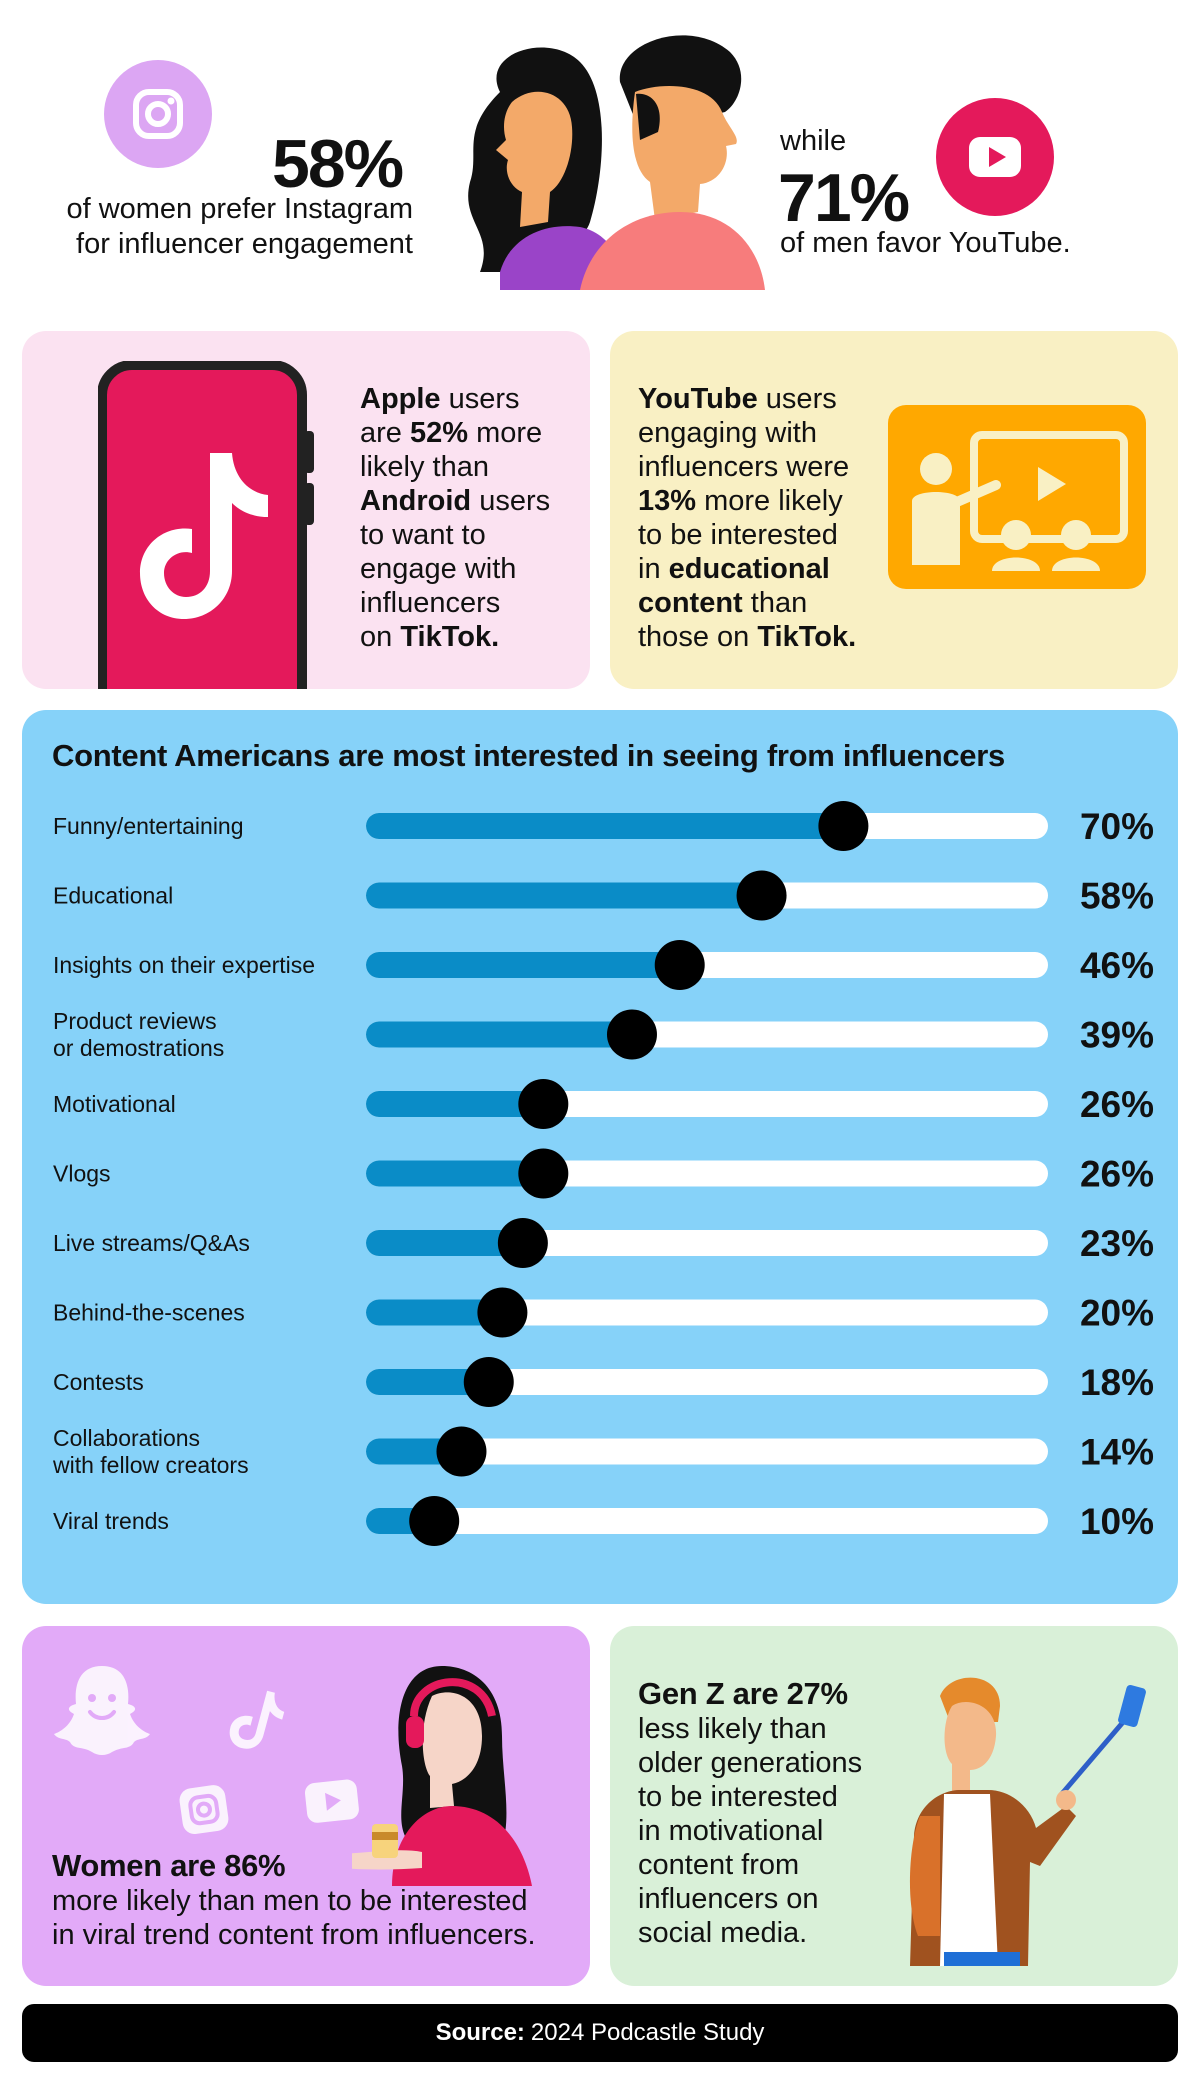 Image resolution: width=1200 pixels, height=2075 pixels. I want to click on youtube-badge, so click(995, 157).